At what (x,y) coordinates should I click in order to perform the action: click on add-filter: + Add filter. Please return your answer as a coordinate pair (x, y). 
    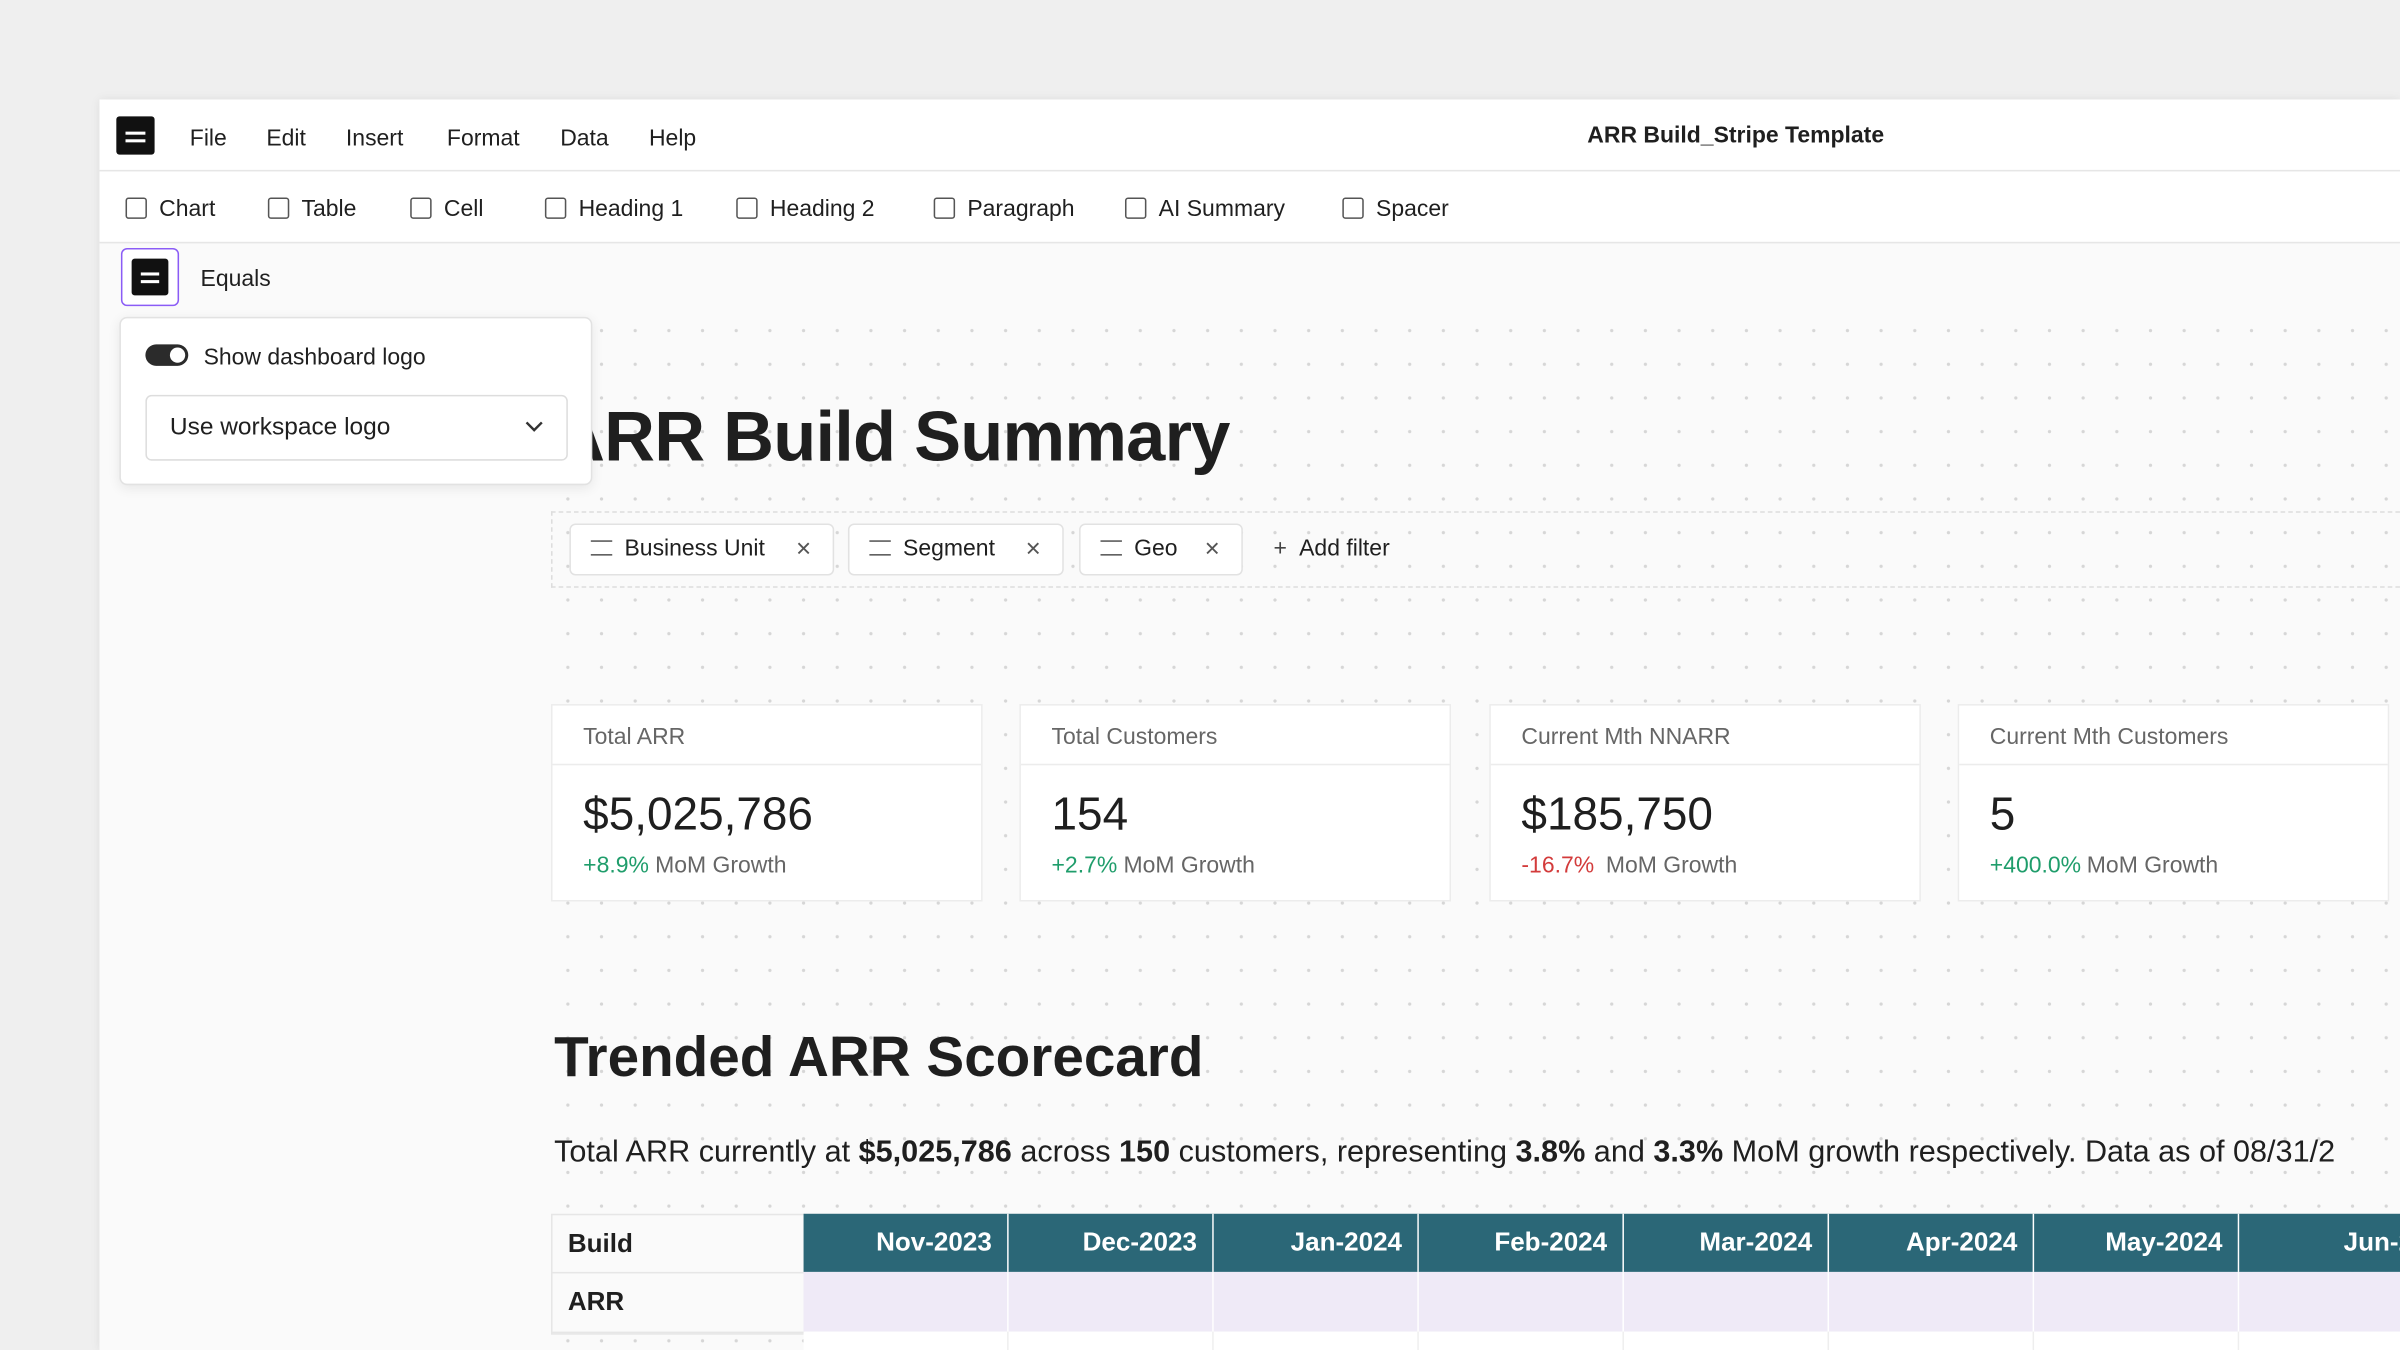
    Looking at the image, I should click on (1331, 549).